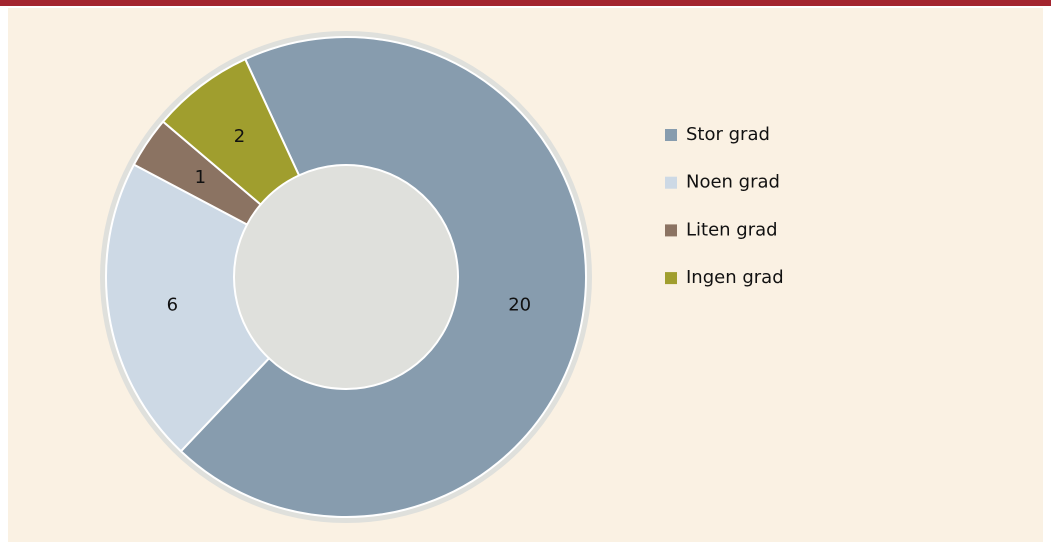 This screenshot has height=546, width=1051. I want to click on top-bar, so click(525, 3).